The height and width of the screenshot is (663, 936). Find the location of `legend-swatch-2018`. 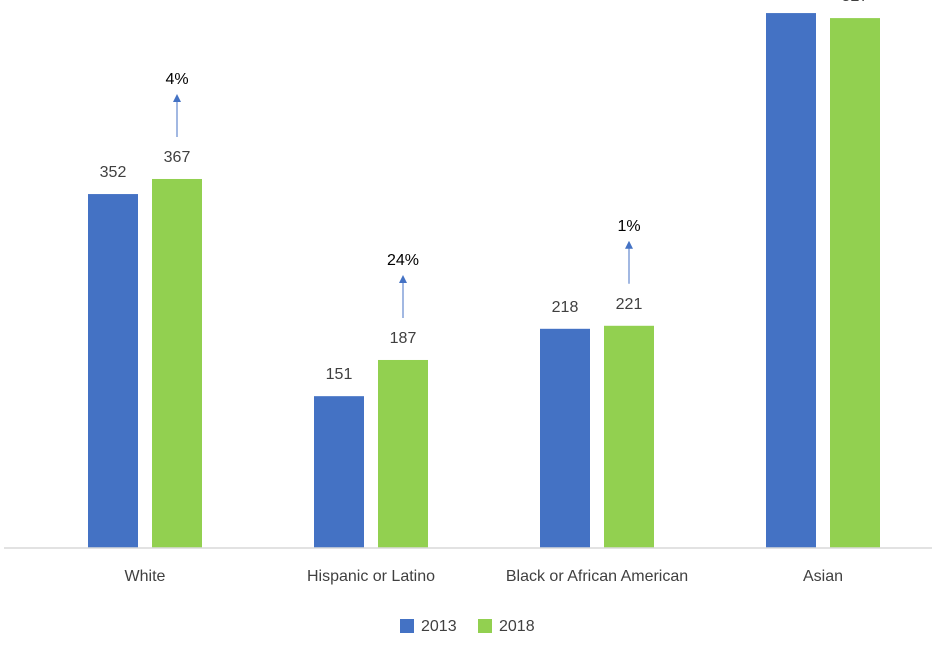

legend-swatch-2018 is located at coordinates (485, 626).